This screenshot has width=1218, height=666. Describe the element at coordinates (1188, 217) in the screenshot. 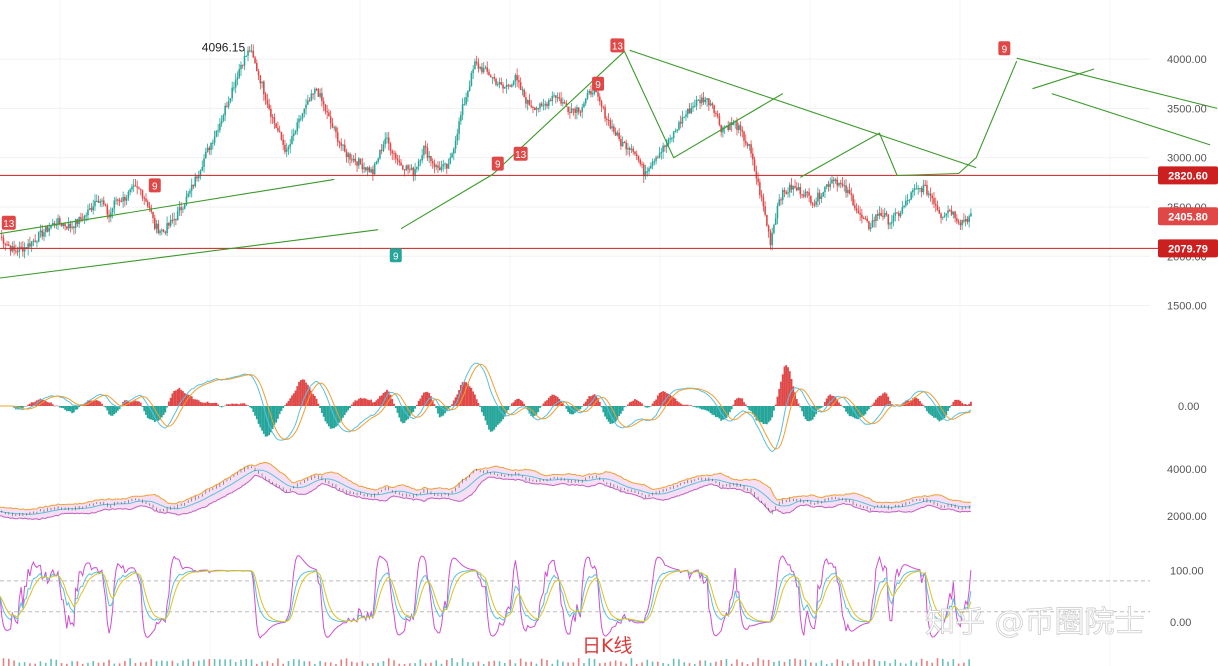

I see `price-tag-label: 2405.80` at that location.